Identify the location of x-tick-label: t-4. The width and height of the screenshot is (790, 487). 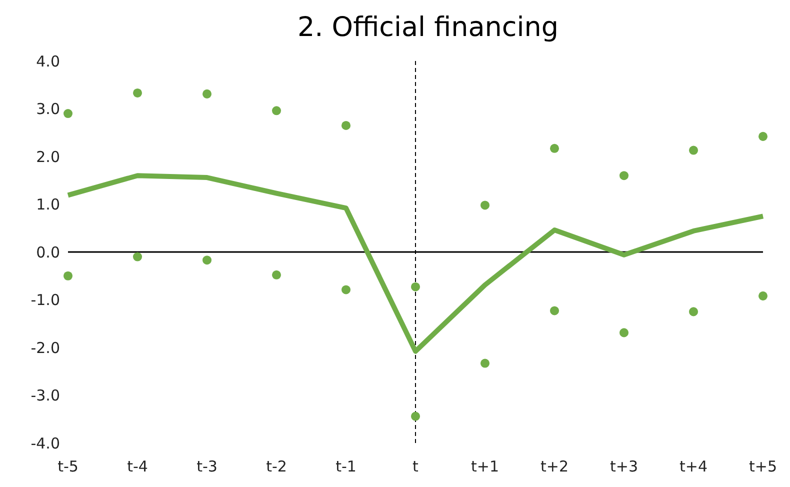
(137, 467).